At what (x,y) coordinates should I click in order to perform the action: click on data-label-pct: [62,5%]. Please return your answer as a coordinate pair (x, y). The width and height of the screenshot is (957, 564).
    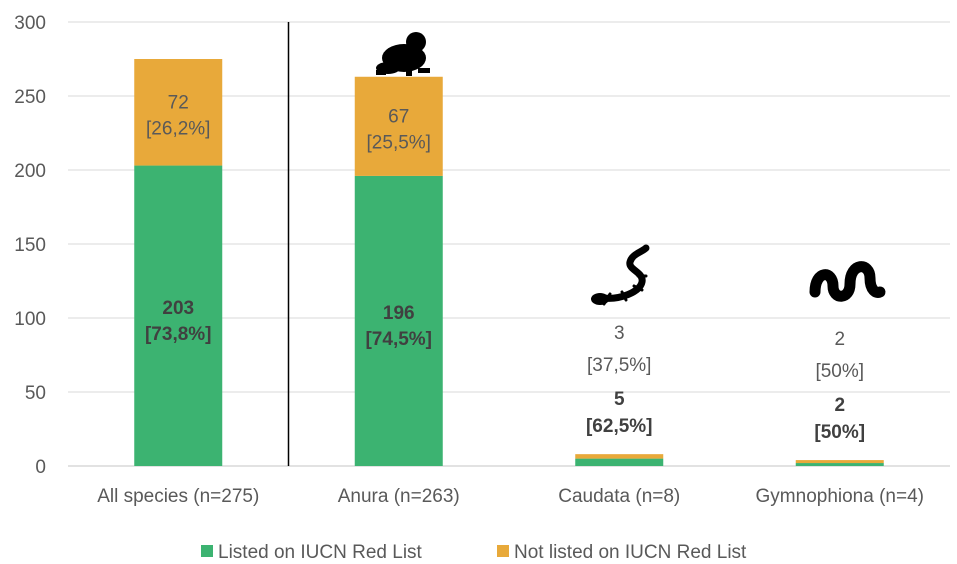
    Looking at the image, I should click on (619, 426).